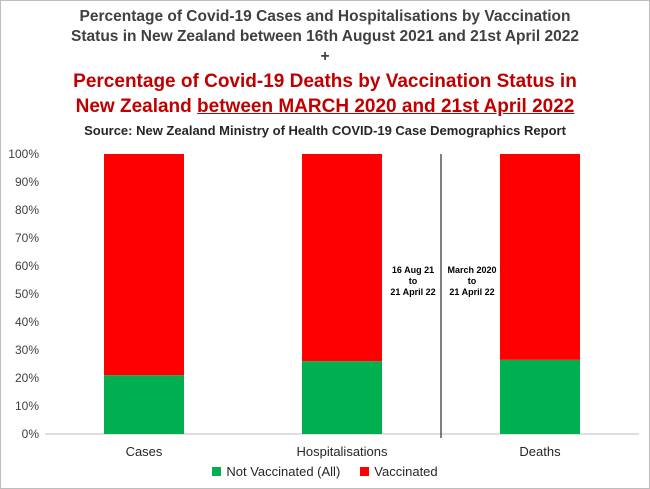 The height and width of the screenshot is (489, 650). What do you see at coordinates (144, 451) in the screenshot?
I see `x-tick-label: Cases` at bounding box center [144, 451].